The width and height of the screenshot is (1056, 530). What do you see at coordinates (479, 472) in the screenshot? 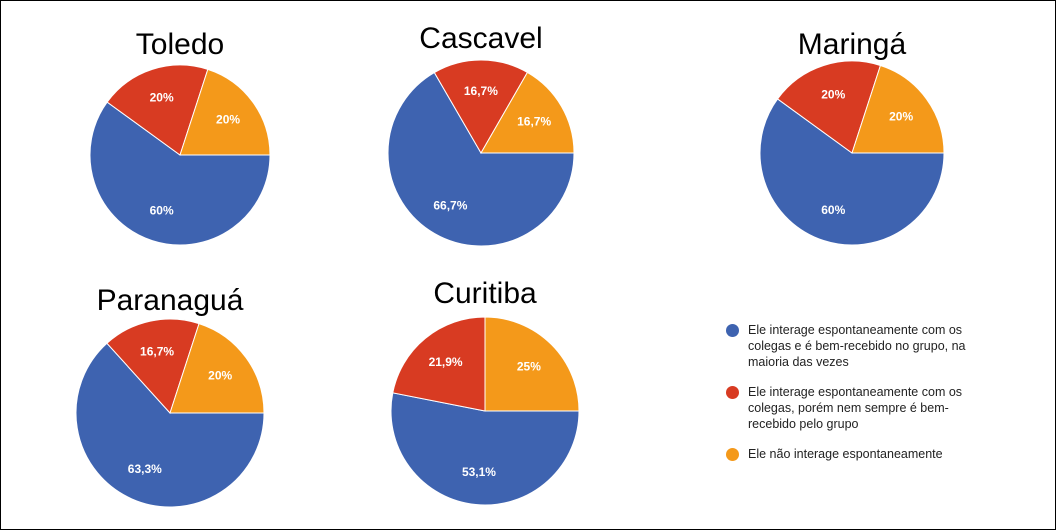
I see `slice-label: 53,1%` at bounding box center [479, 472].